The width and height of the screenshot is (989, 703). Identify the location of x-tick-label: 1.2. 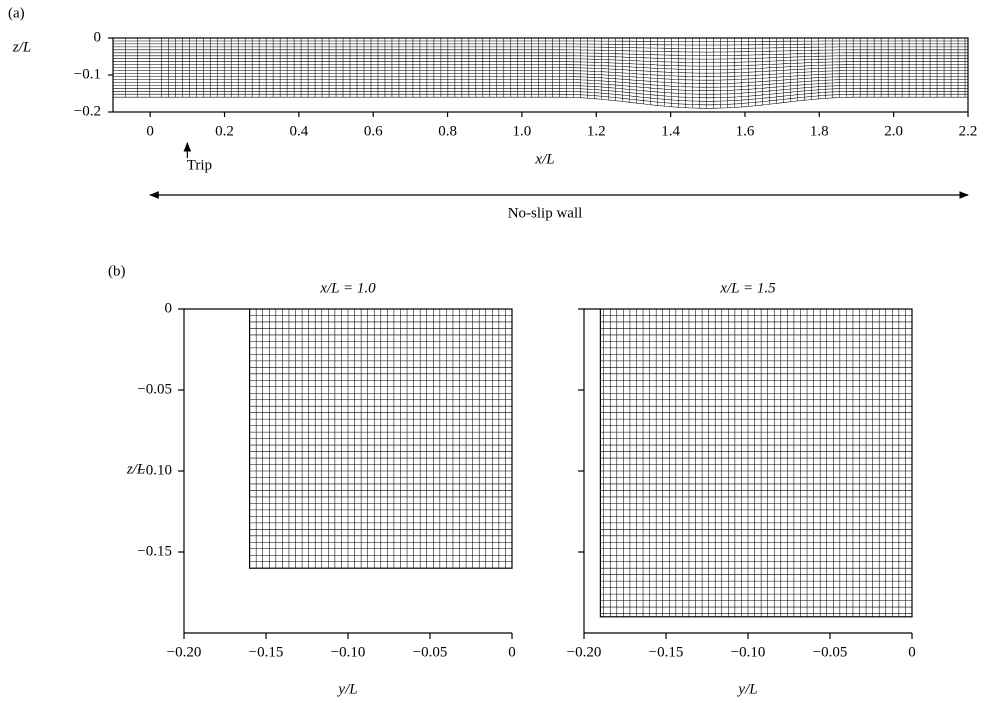
(596, 131).